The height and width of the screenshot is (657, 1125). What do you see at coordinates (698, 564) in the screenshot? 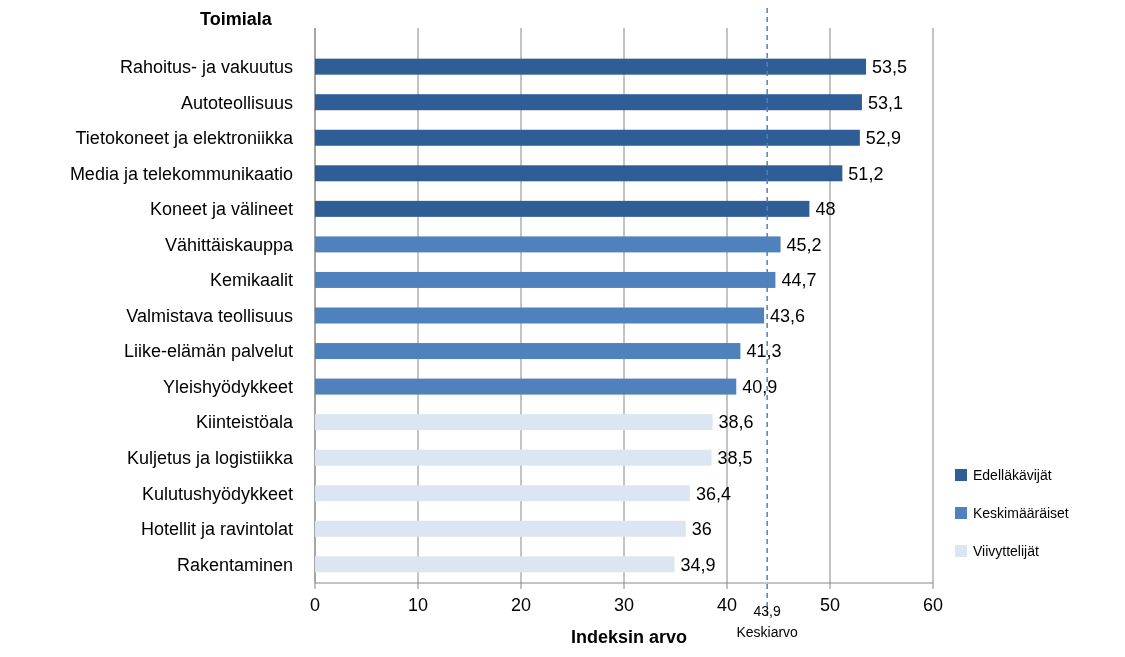
I see `data-label: 34,9` at bounding box center [698, 564].